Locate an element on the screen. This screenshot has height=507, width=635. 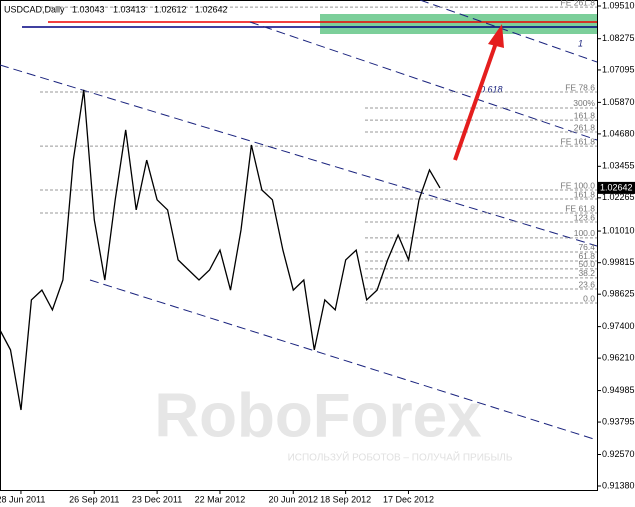
fib-label: 261.8 is located at coordinates (585, 127).